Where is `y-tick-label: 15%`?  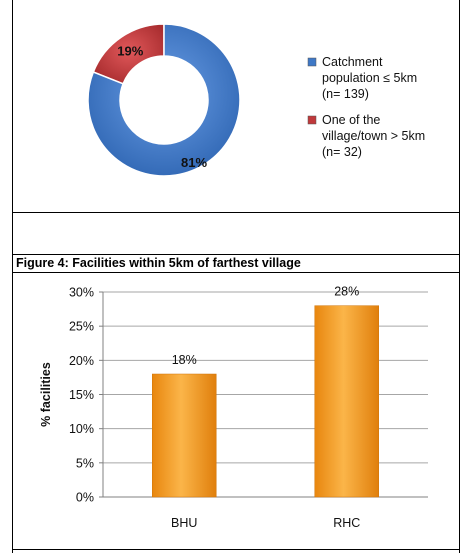
y-tick-label: 15% is located at coordinates (81, 395).